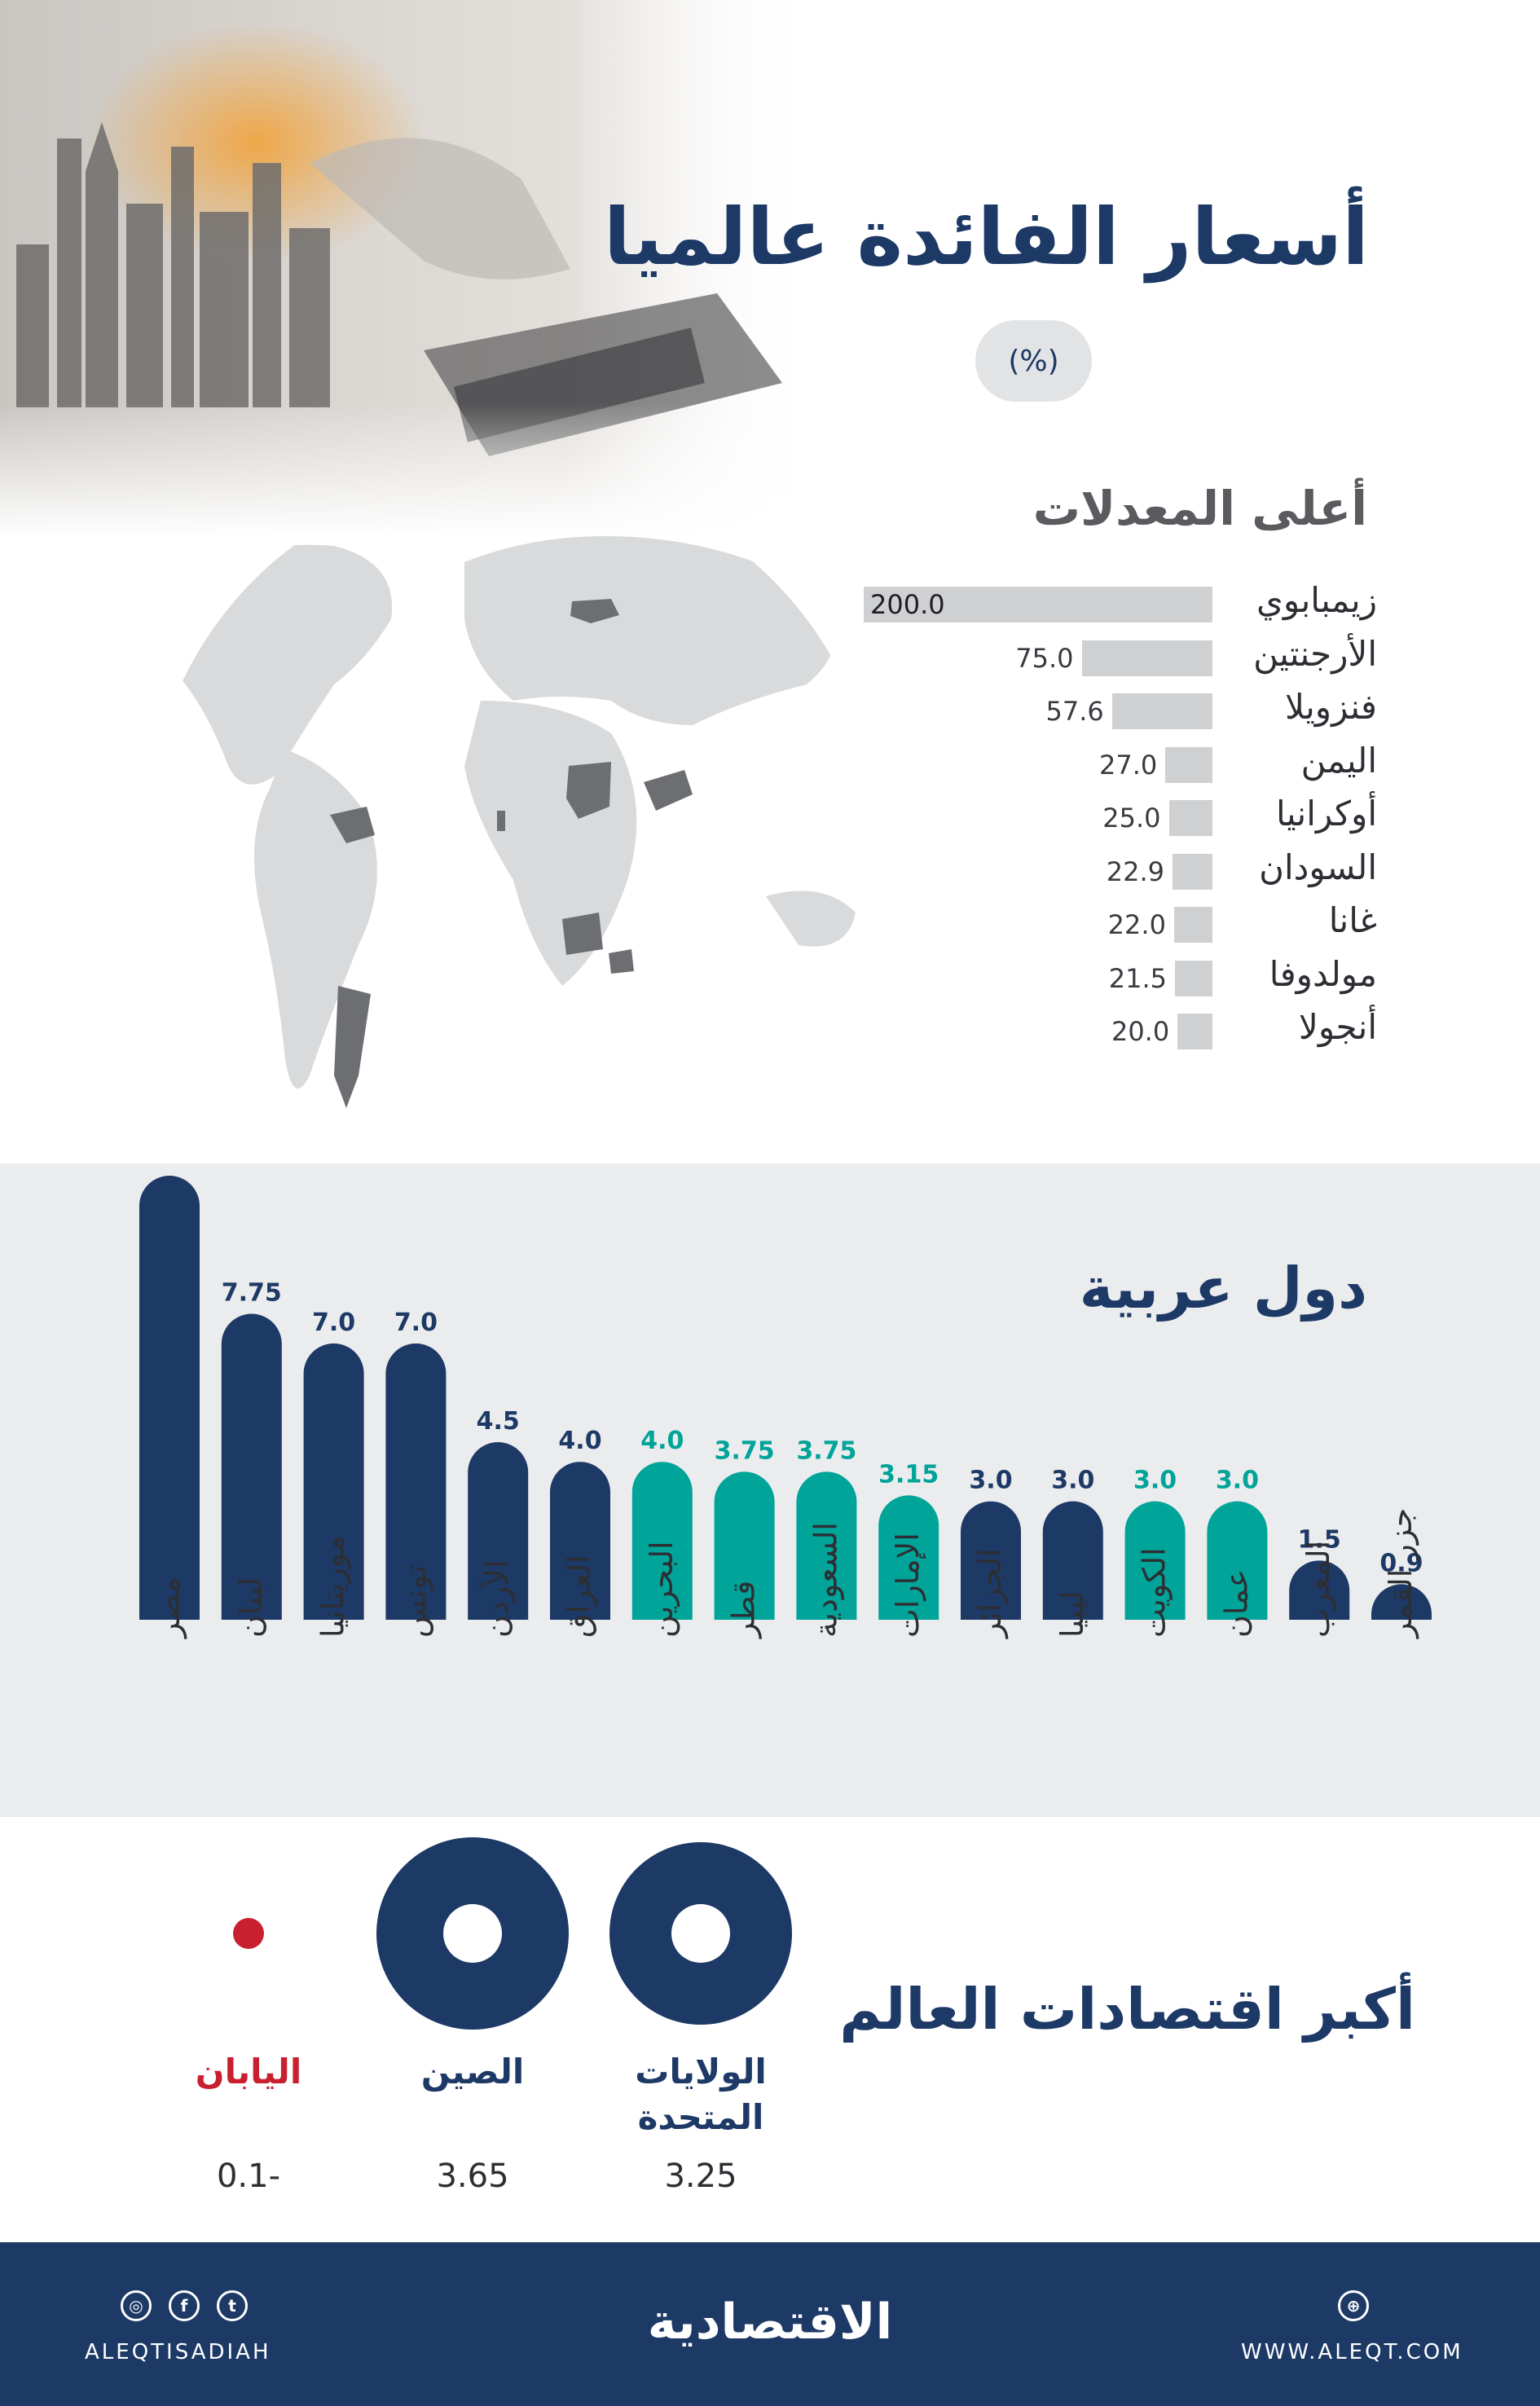 The height and width of the screenshot is (2406, 1540). What do you see at coordinates (825, 1580) in the screenshot?
I see `arab-country-label: السعودية` at bounding box center [825, 1580].